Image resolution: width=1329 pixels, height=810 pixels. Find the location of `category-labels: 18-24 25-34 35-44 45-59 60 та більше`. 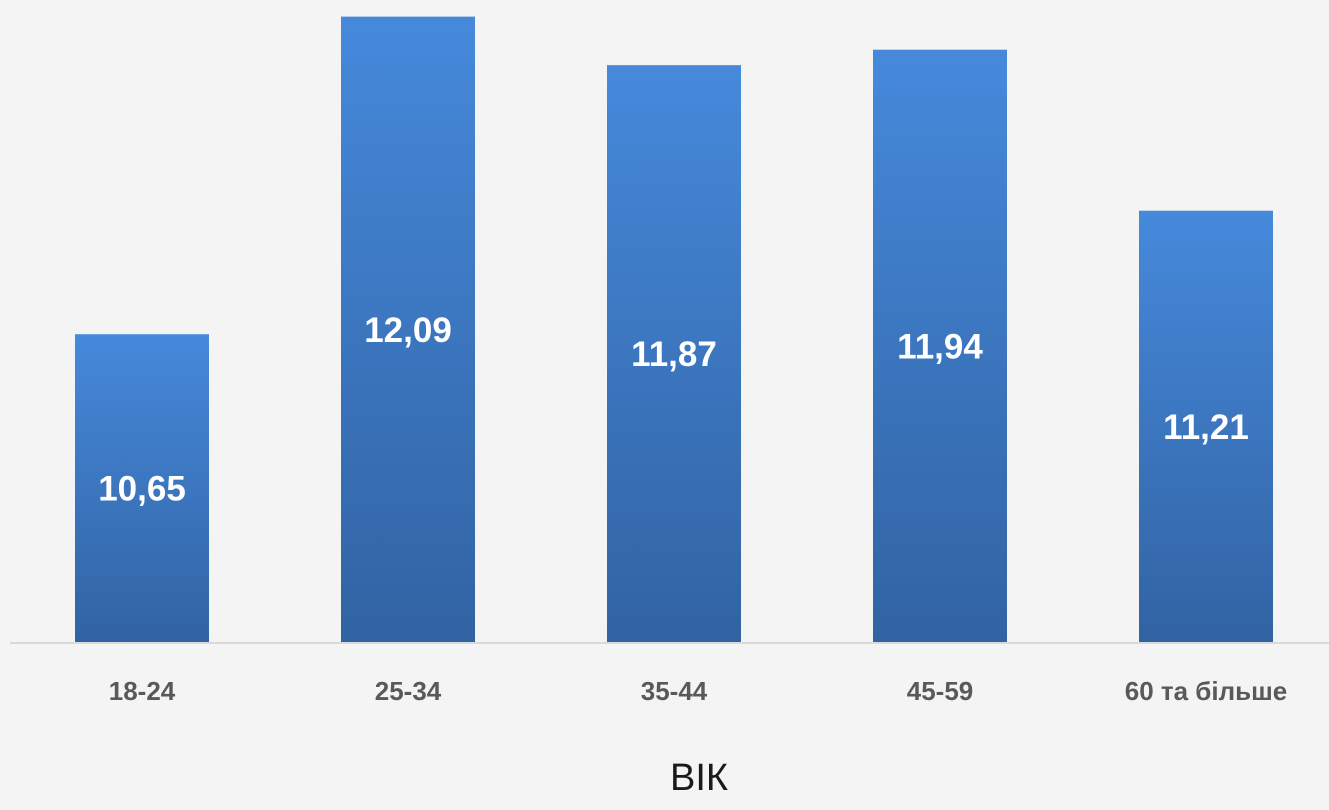

category-labels: 18-24 25-34 35-44 45-59 60 та більше is located at coordinates (698, 691).